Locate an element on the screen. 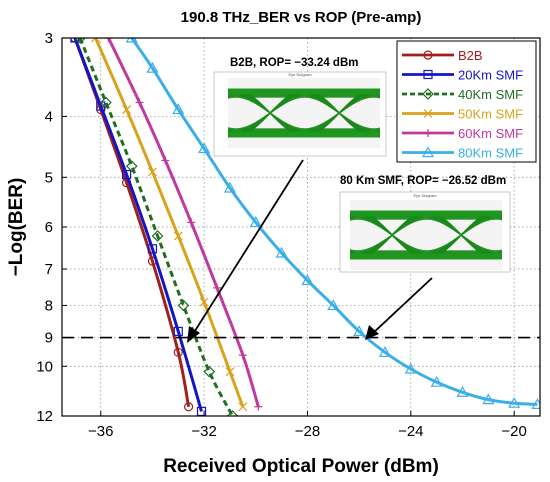 The height and width of the screenshot is (482, 550). eye-diagram-inset-b2b: B2B, ROP= −33.24 dBm Eye Diagram is located at coordinates (300, 107).